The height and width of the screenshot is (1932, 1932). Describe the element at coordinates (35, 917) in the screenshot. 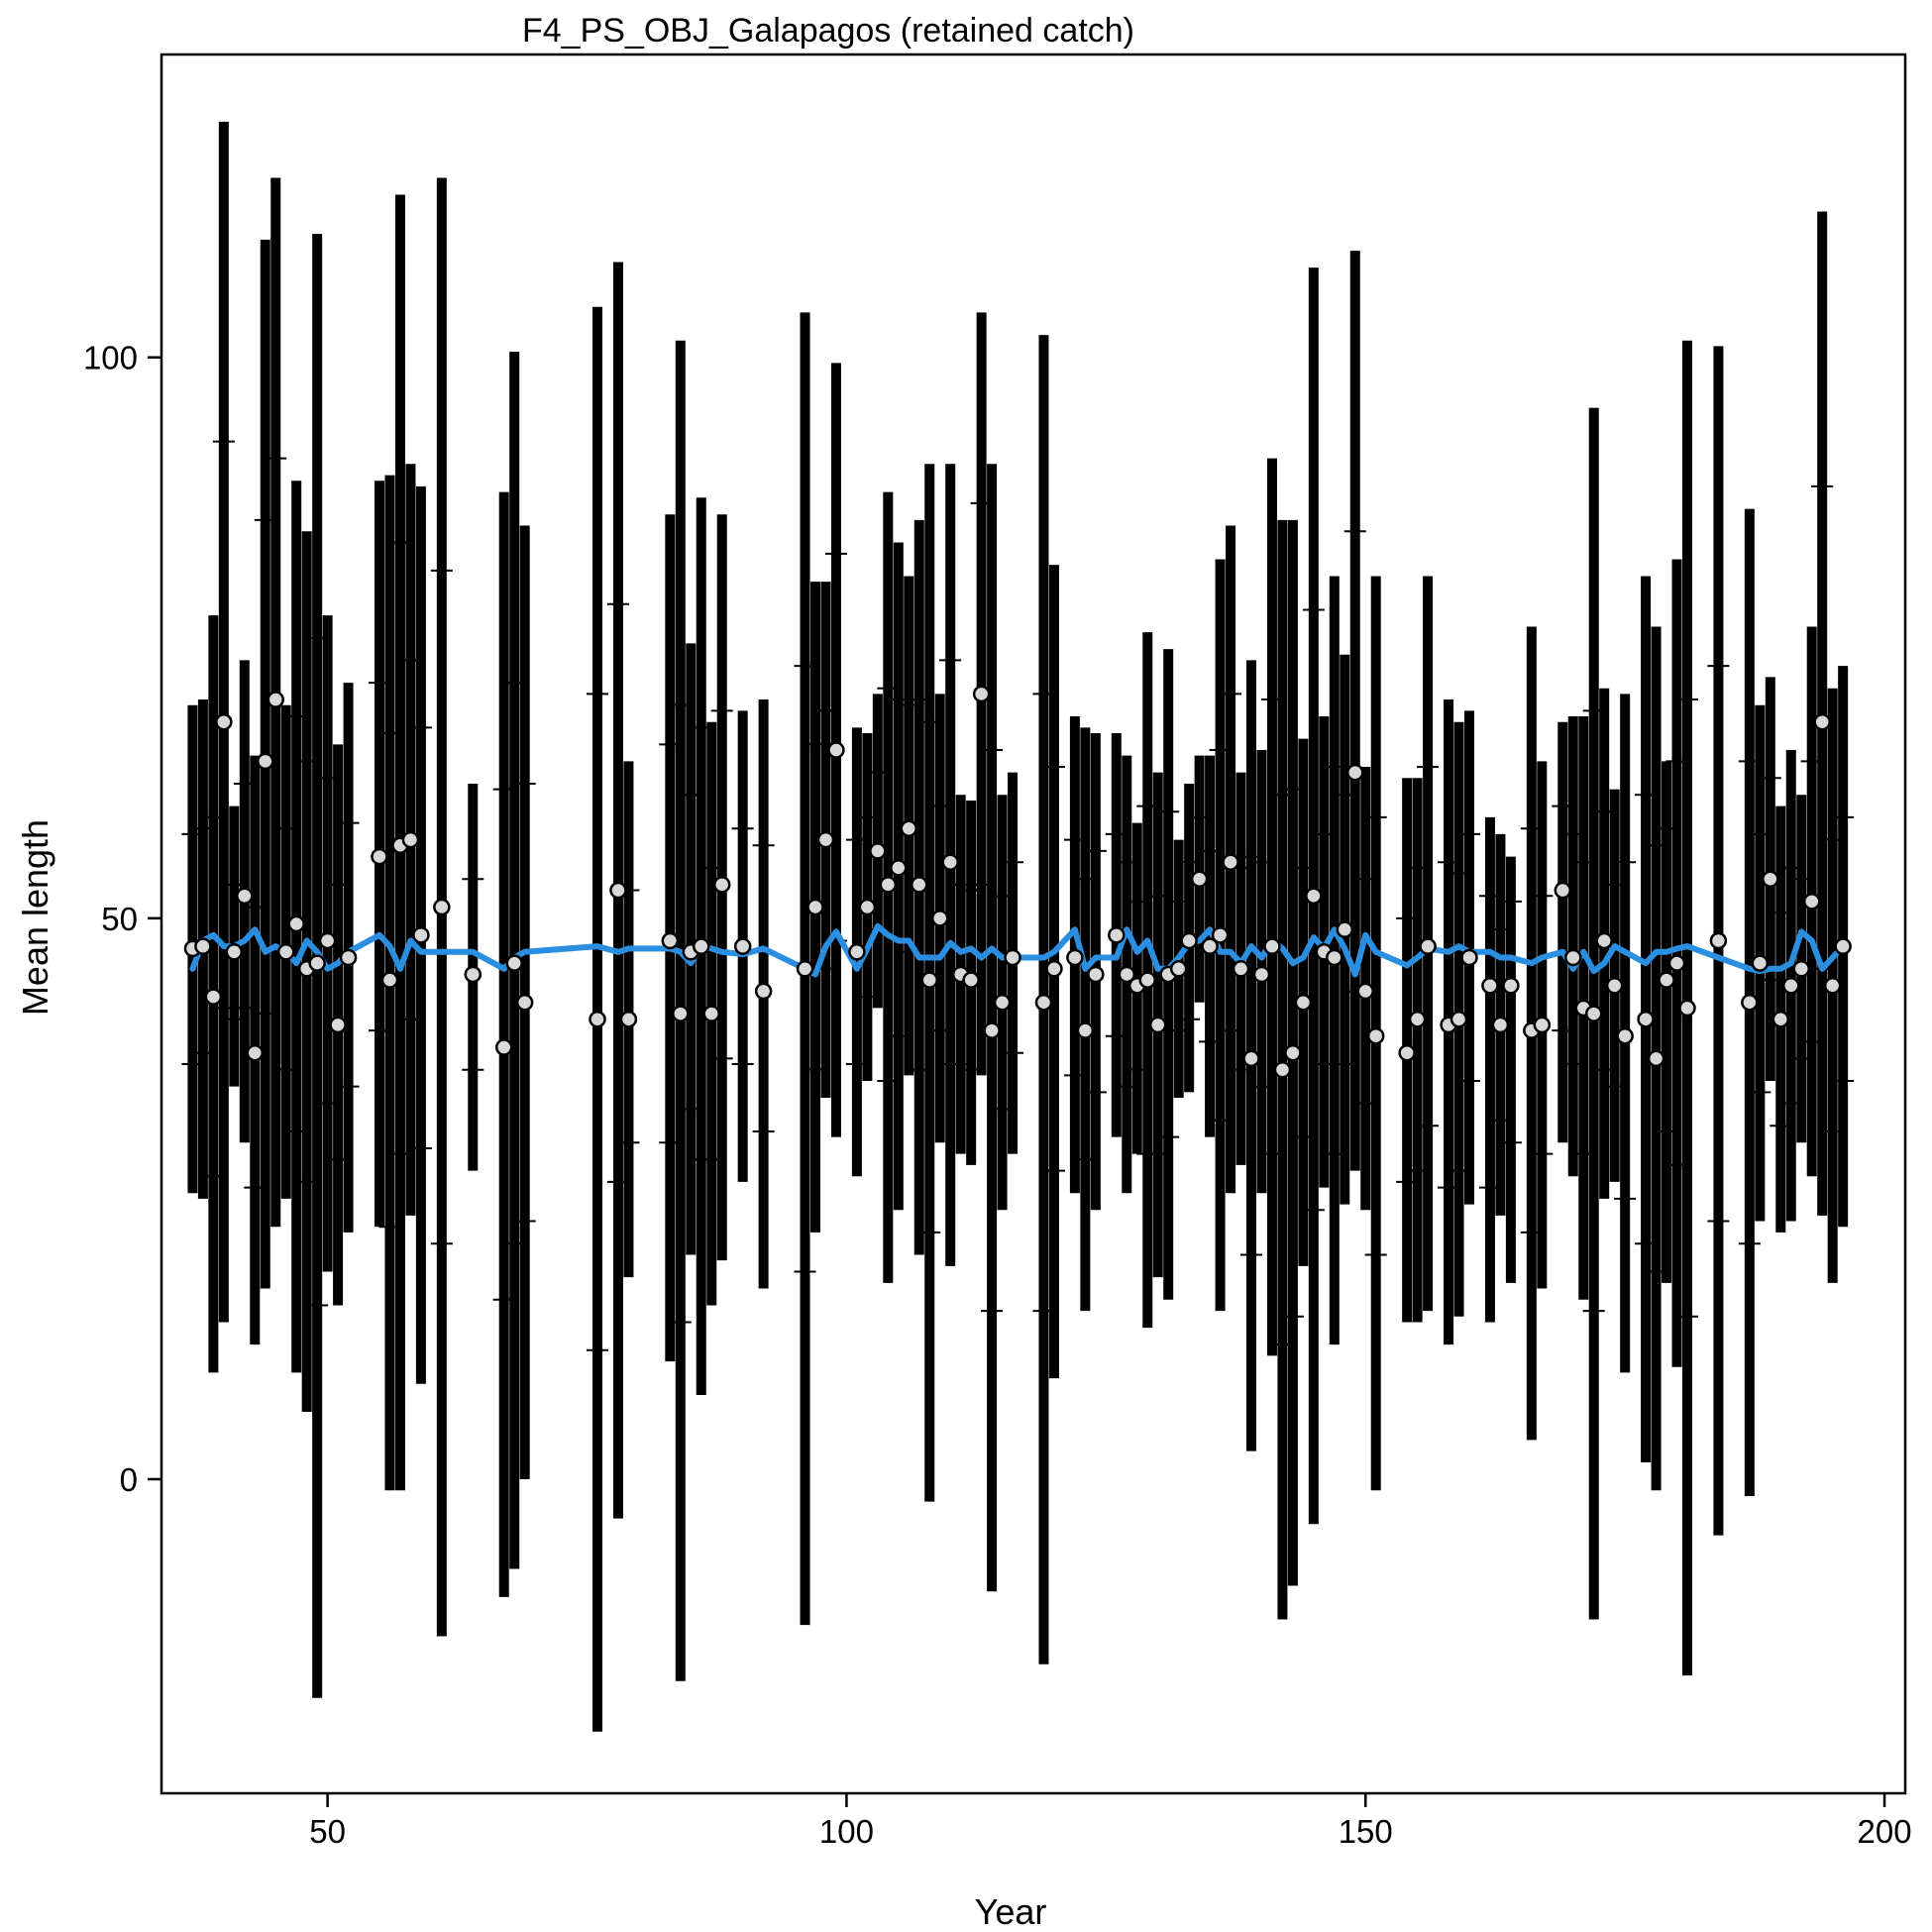

I see `y-axis-label: Mean length` at that location.